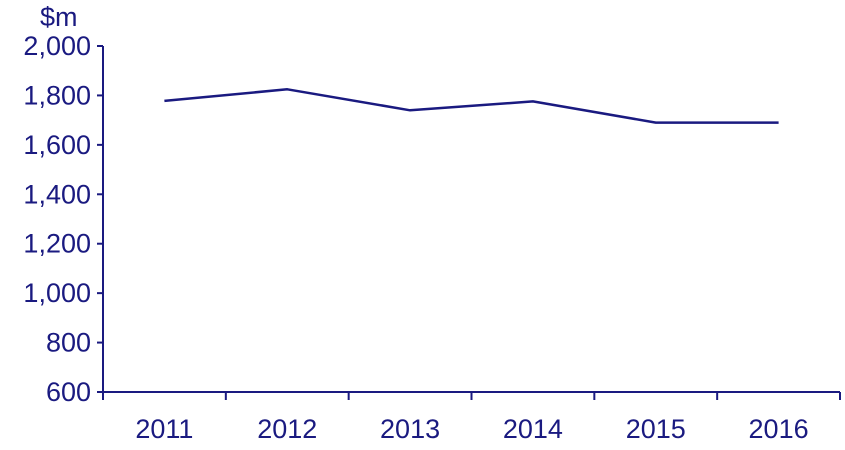 This screenshot has width=845, height=450. What do you see at coordinates (287, 429) in the screenshot?
I see `x-tick-label: 2012` at bounding box center [287, 429].